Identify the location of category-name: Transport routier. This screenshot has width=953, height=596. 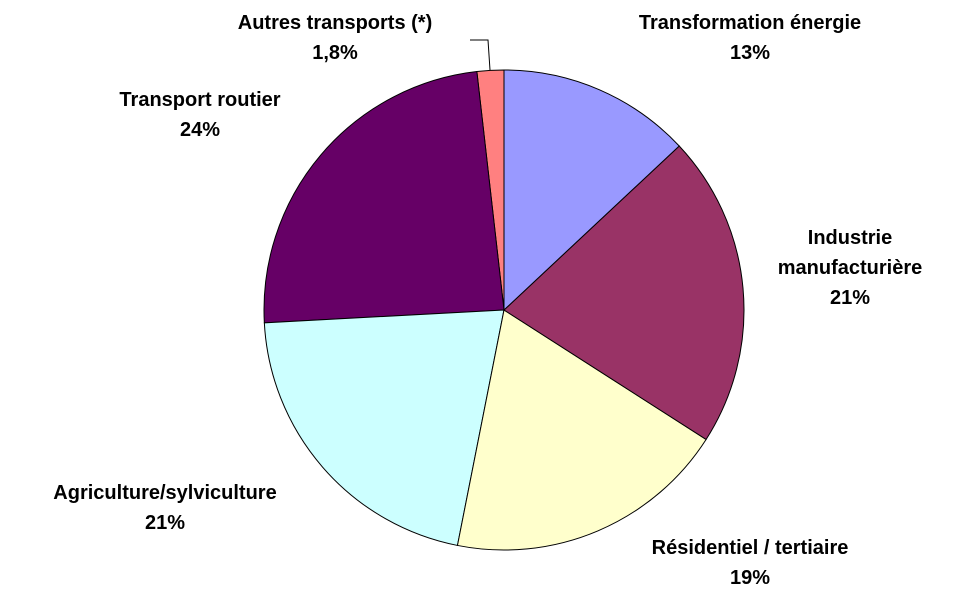
(200, 100).